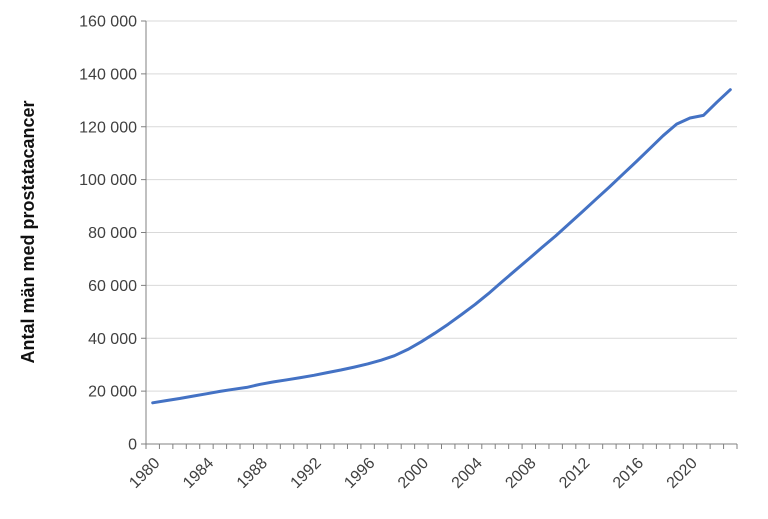 This screenshot has width=768, height=519. I want to click on x-tick-label: 1996, so click(359, 473).